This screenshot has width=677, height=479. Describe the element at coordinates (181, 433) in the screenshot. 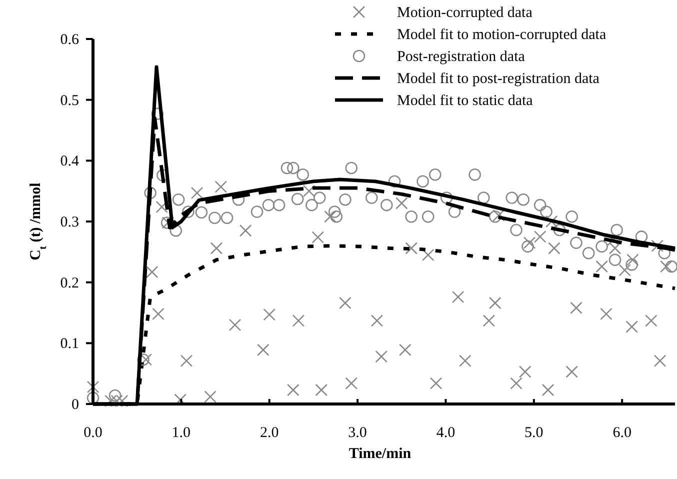

I see `x-tick-label: 1.0` at that location.